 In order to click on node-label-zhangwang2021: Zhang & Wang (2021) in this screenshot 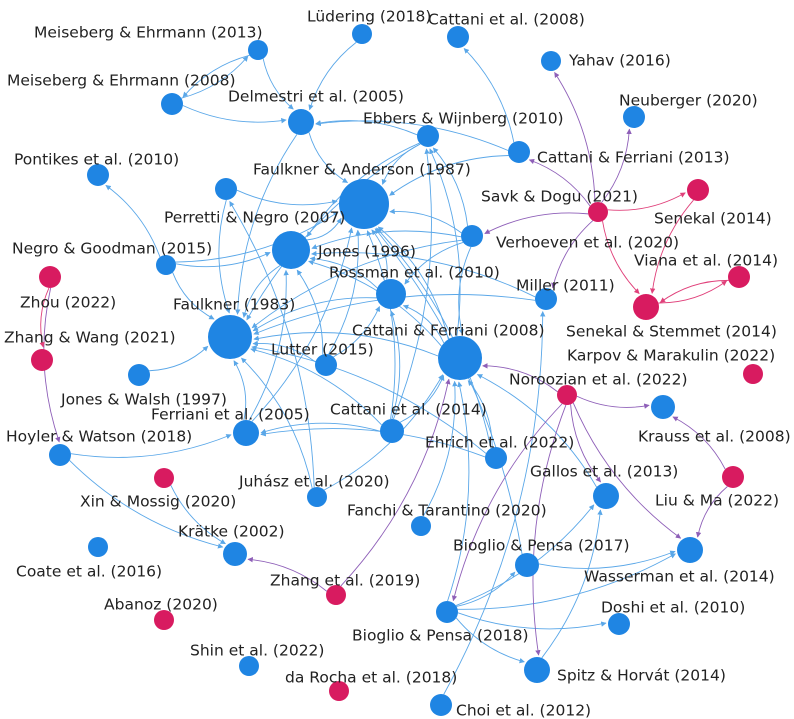, I will do `click(90, 338)`.